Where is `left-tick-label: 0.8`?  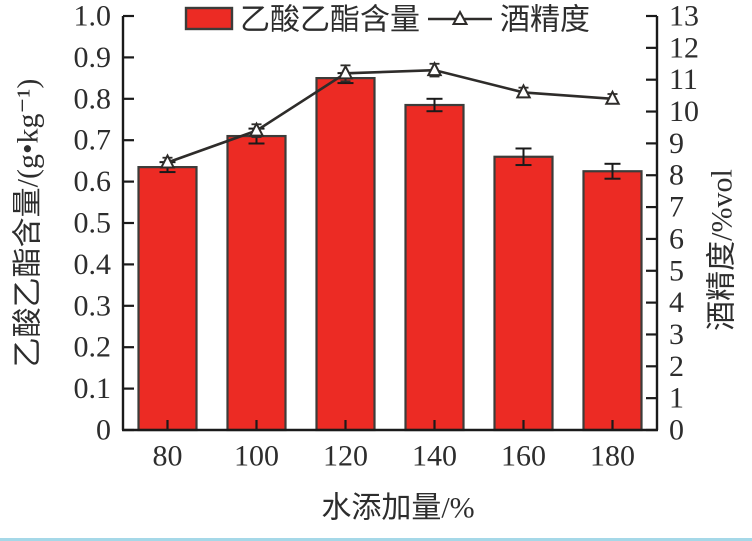 left-tick-label: 0.8 is located at coordinates (93, 98).